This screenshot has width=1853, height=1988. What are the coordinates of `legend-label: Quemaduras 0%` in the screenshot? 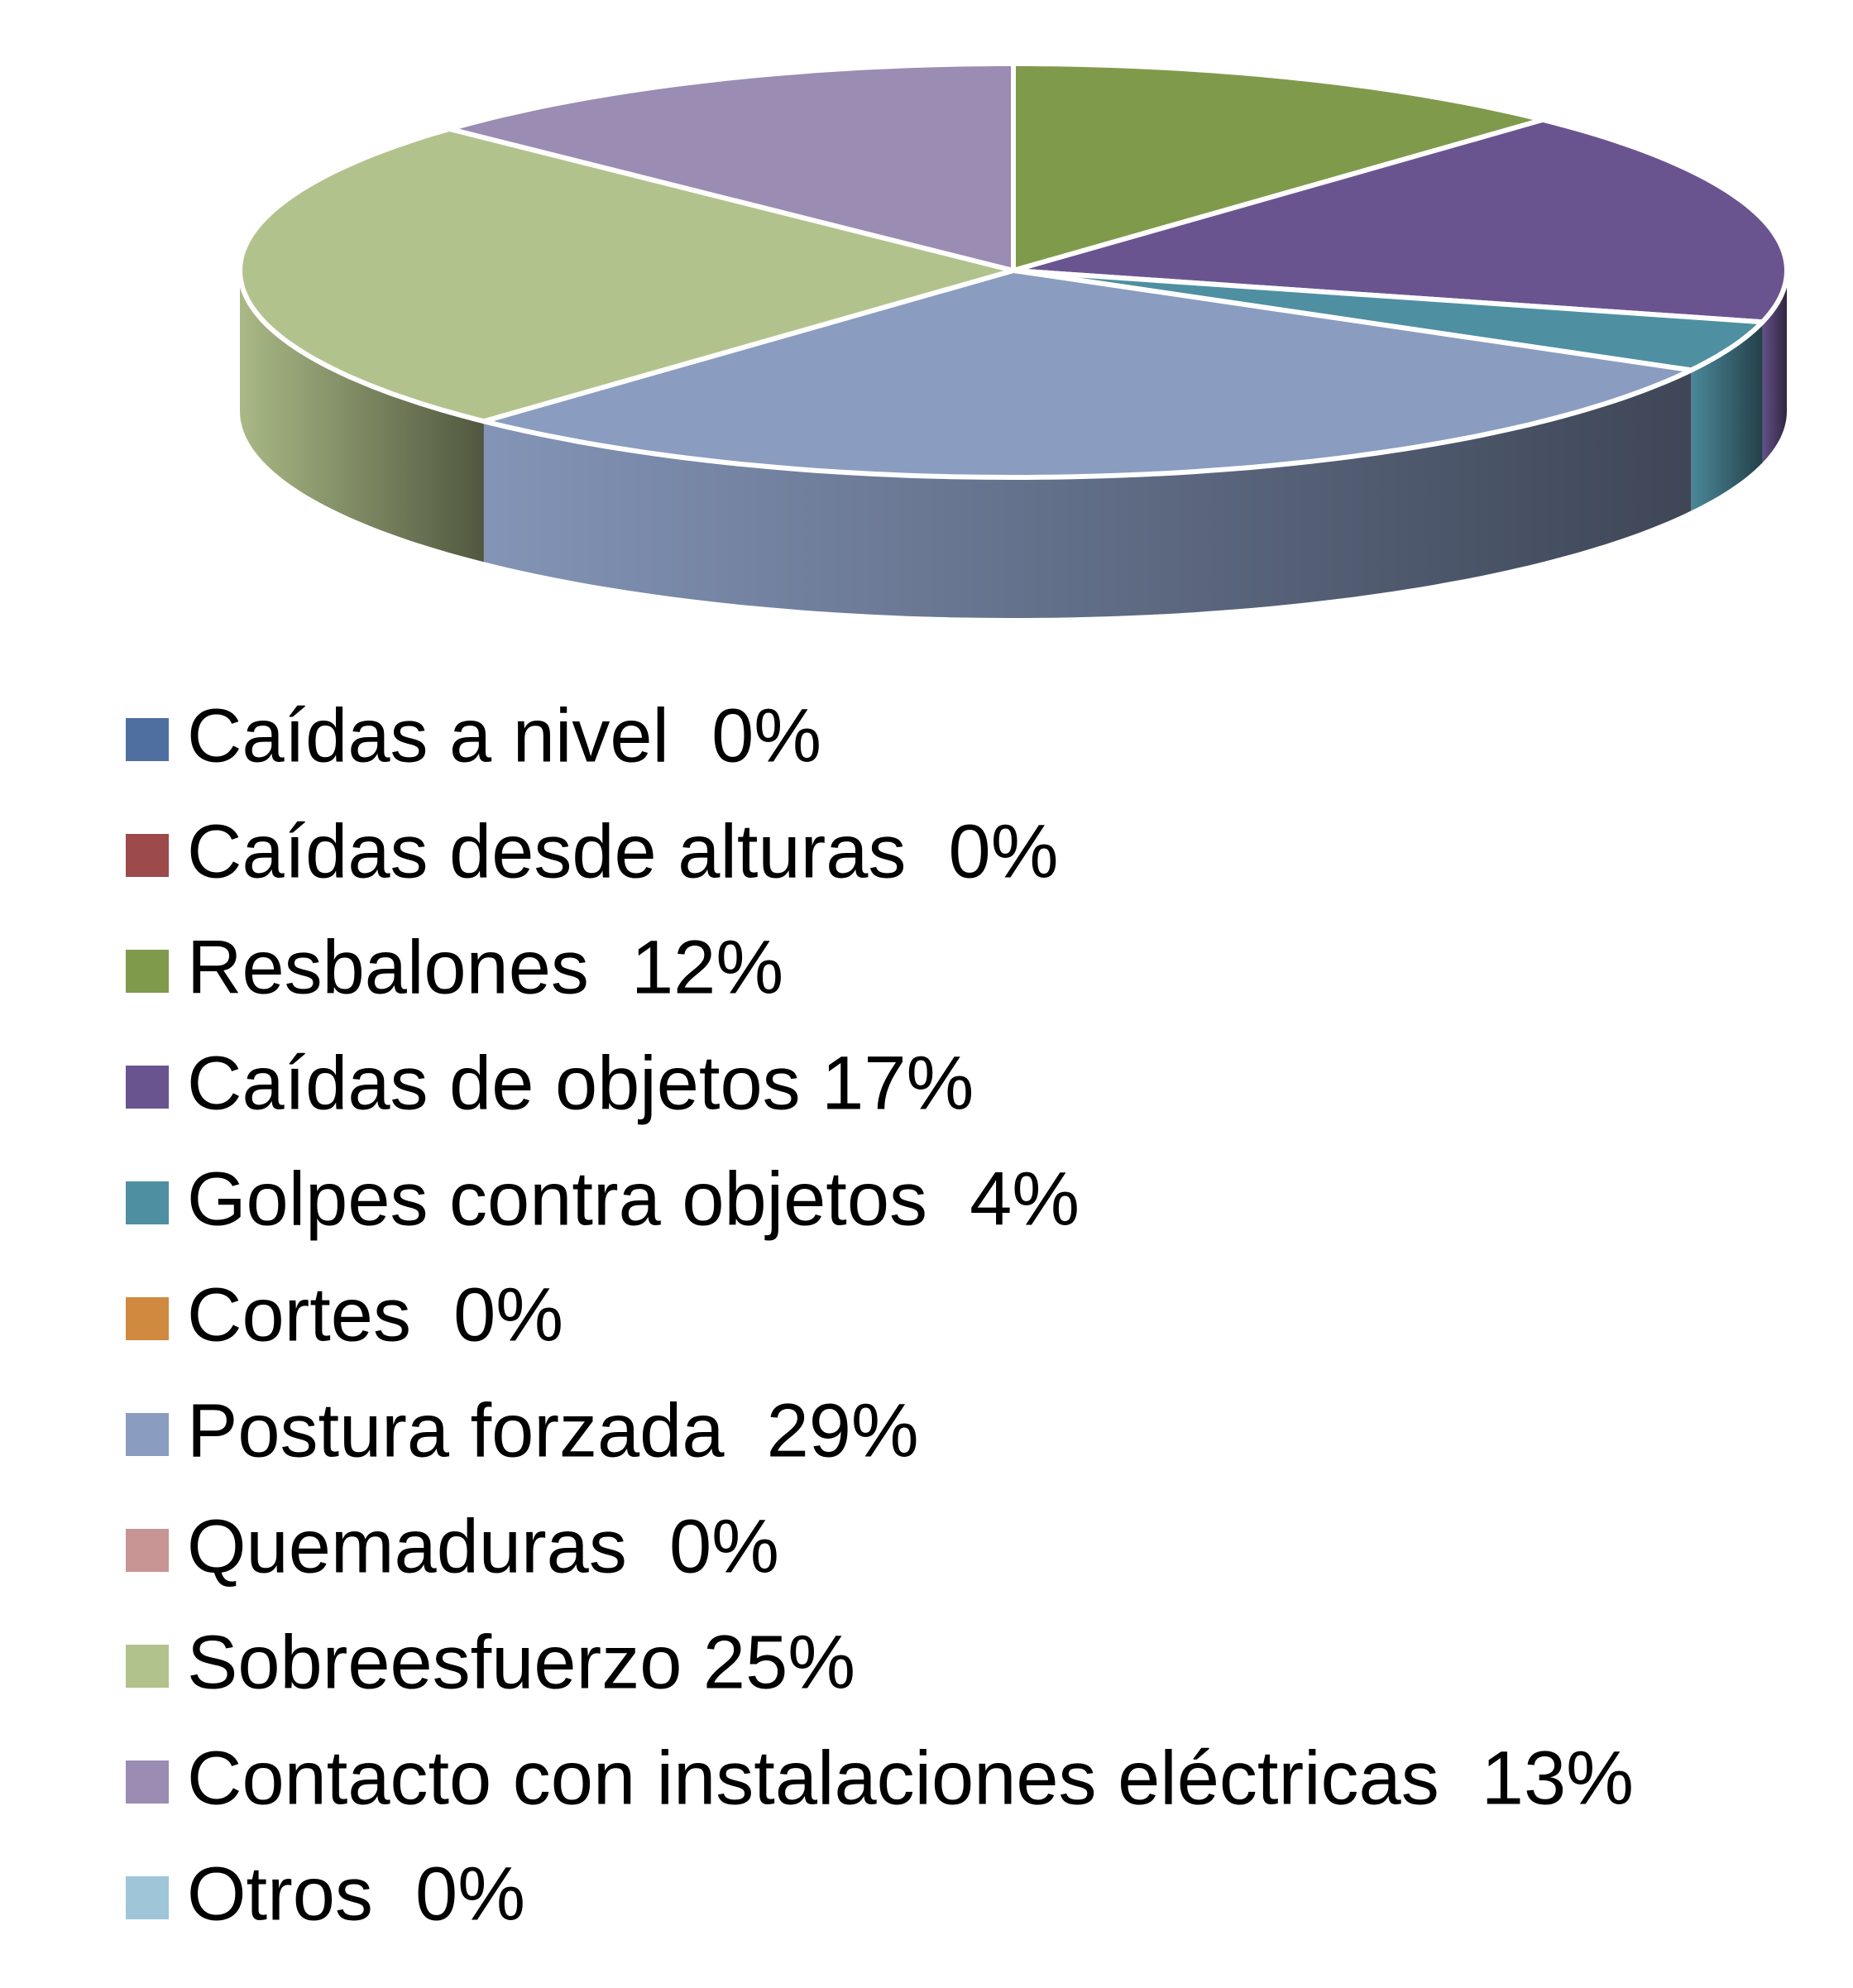 It's located at (483, 1546).